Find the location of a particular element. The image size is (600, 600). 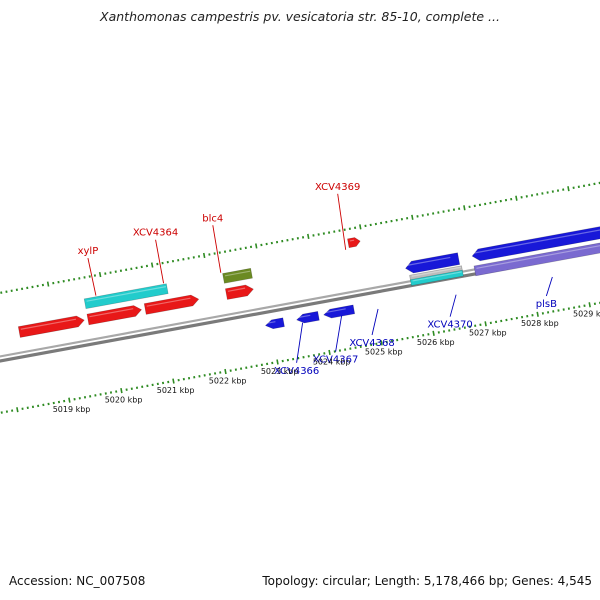

ruler-label: 5022 kbp is located at coordinates (228, 380).